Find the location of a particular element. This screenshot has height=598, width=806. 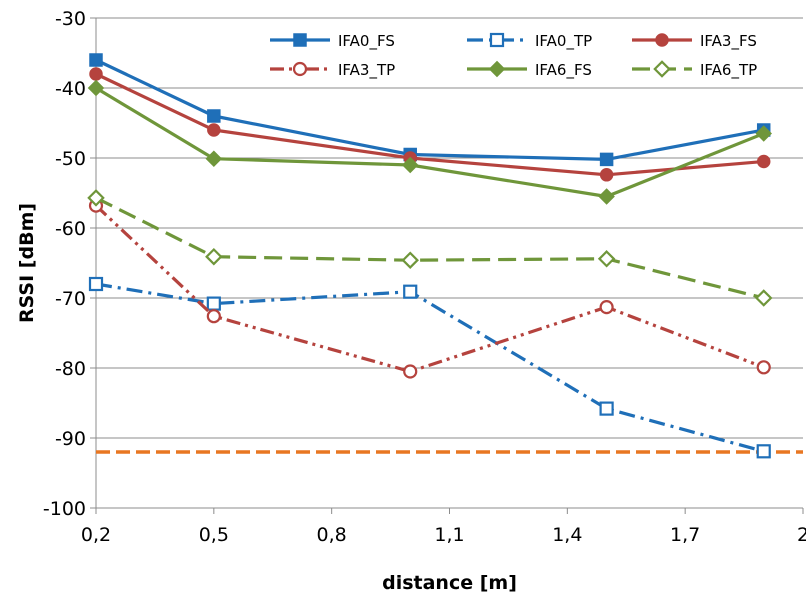

y-tick-label: -80 is located at coordinates (70, 369).